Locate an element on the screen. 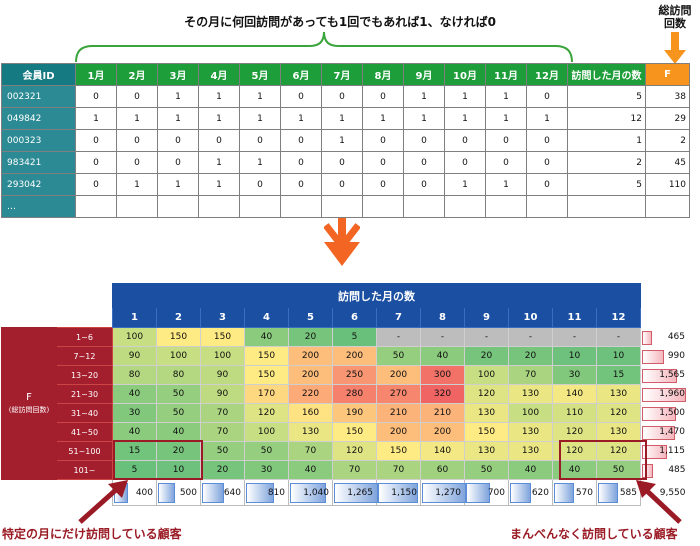  heatmap-row-header: 31~40 is located at coordinates (84, 413).